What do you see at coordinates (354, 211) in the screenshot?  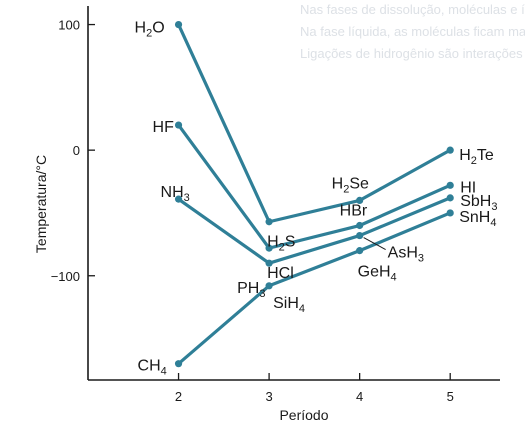 I see `data-label: HBr` at bounding box center [354, 211].